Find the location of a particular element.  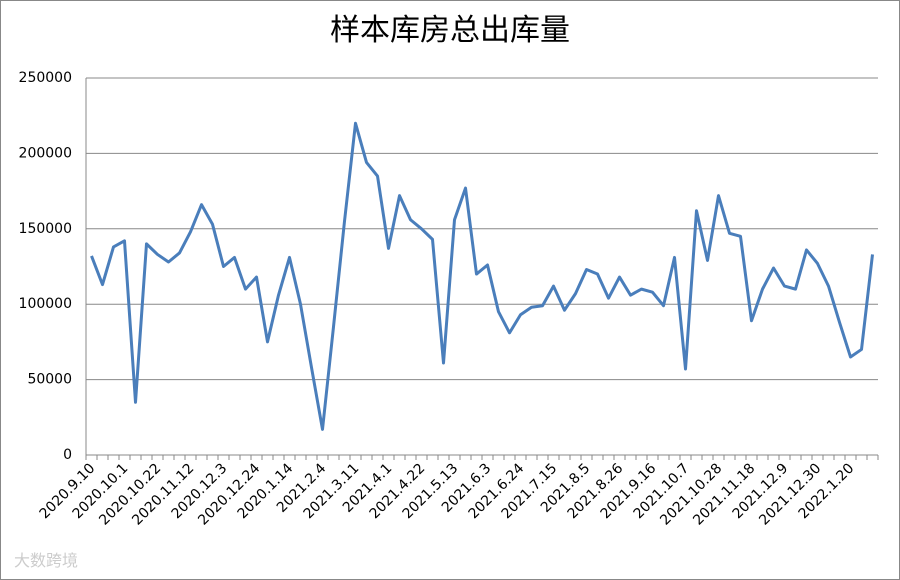

y-tick-label: 100000 is located at coordinates (45, 304).